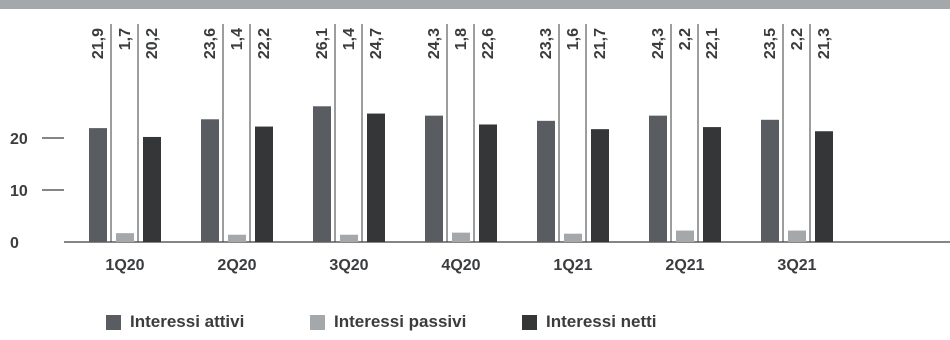 The height and width of the screenshot is (340, 950). Describe the element at coordinates (461, 39) in the screenshot. I see `data-label-interessi-passivi-4Q20: 1,8` at that location.